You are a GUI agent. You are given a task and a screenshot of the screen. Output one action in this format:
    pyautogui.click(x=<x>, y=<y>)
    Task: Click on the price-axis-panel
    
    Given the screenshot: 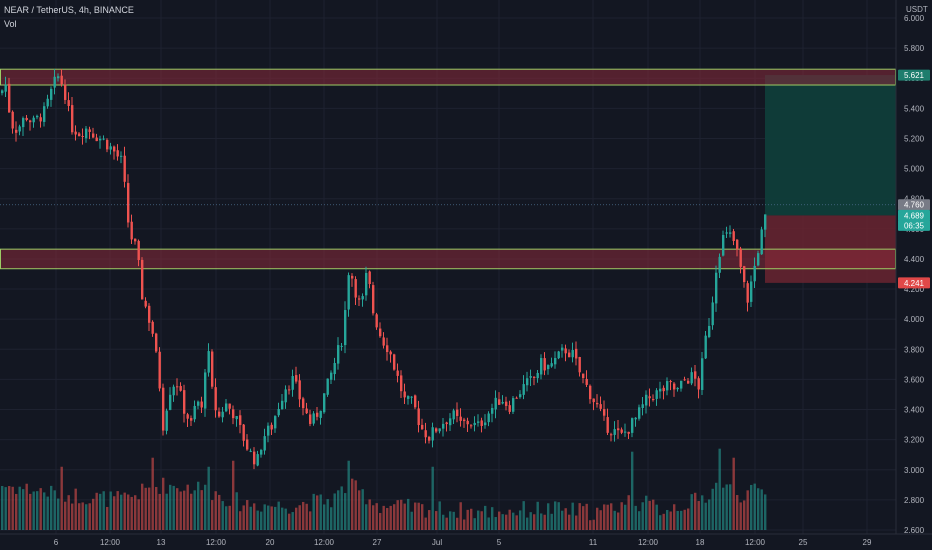 What is the action you would take?
    pyautogui.click(x=914, y=275)
    